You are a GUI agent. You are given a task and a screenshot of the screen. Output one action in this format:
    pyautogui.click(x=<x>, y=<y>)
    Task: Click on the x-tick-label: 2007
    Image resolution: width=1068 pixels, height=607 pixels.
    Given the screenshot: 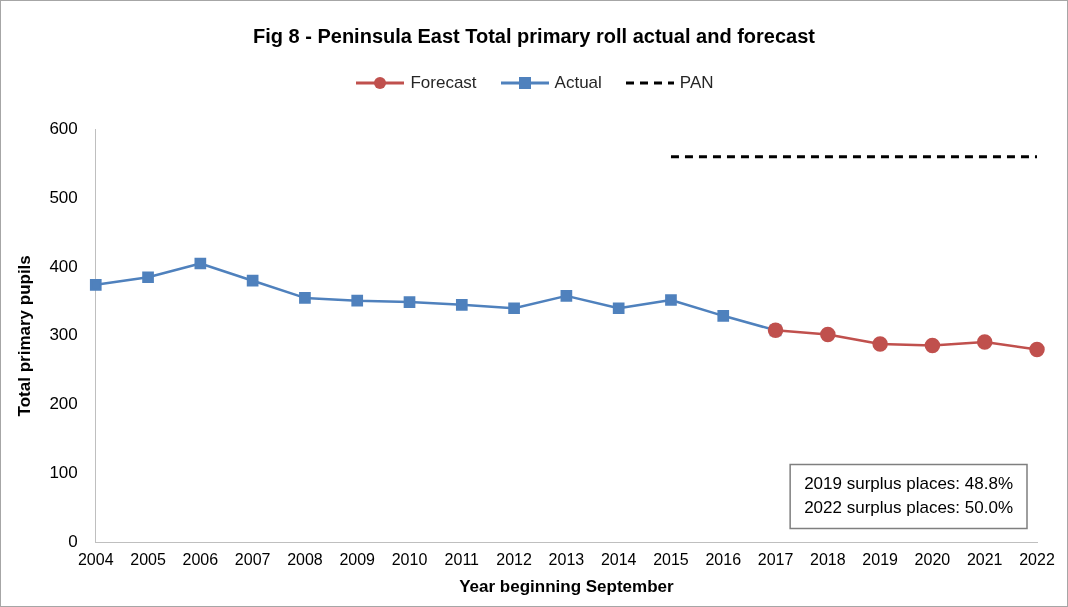 What is the action you would take?
    pyautogui.click(x=252, y=560)
    